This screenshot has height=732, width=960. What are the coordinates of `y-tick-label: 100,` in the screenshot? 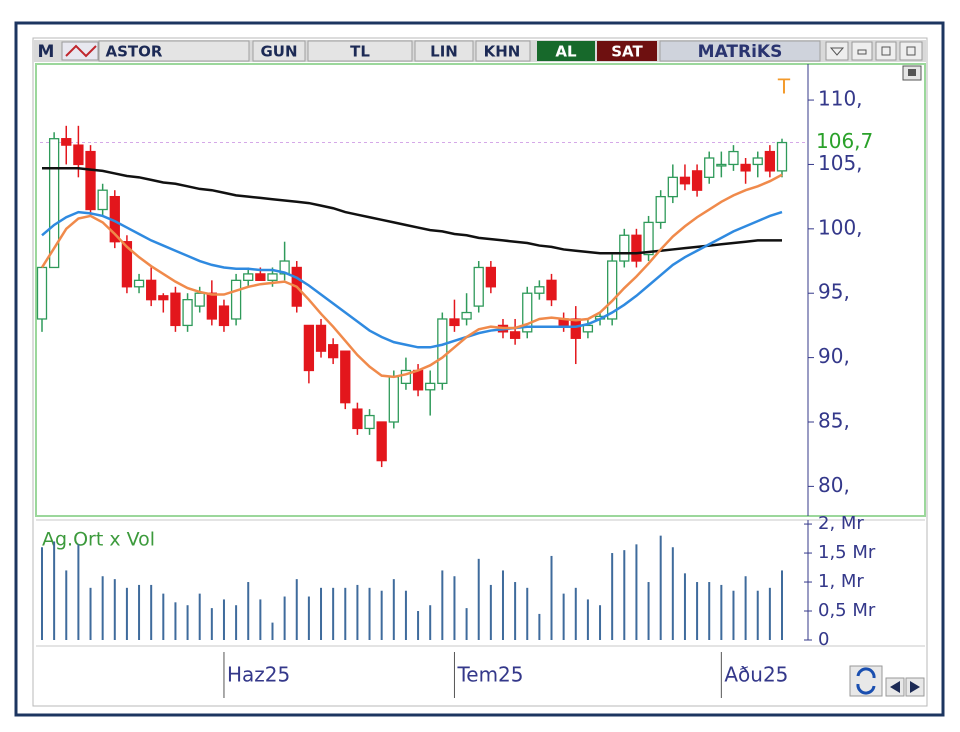 It's located at (840, 227).